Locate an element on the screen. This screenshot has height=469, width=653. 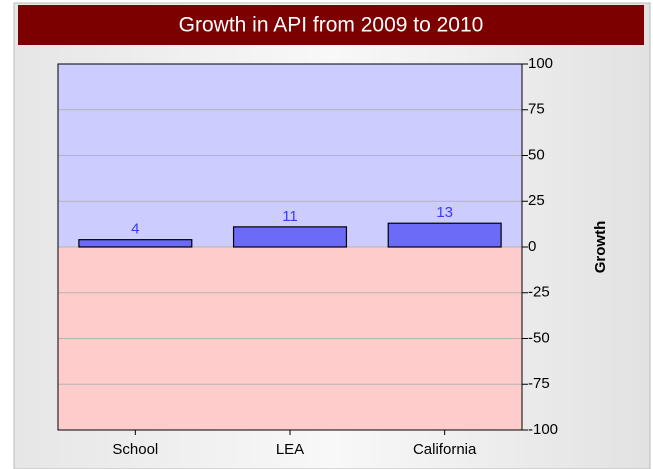
x-tick-label: LEA is located at coordinates (290, 449).